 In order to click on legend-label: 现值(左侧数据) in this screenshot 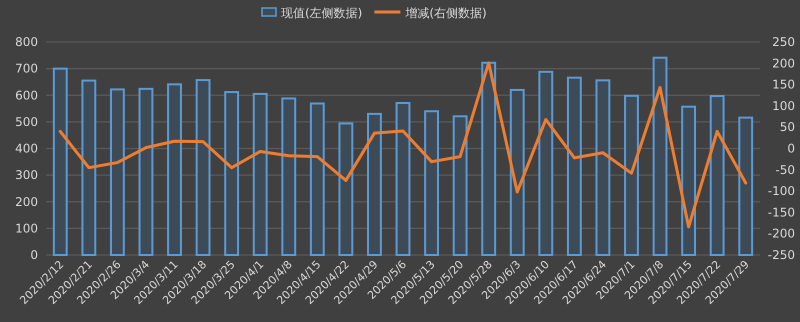, I will do `click(321, 13)`.